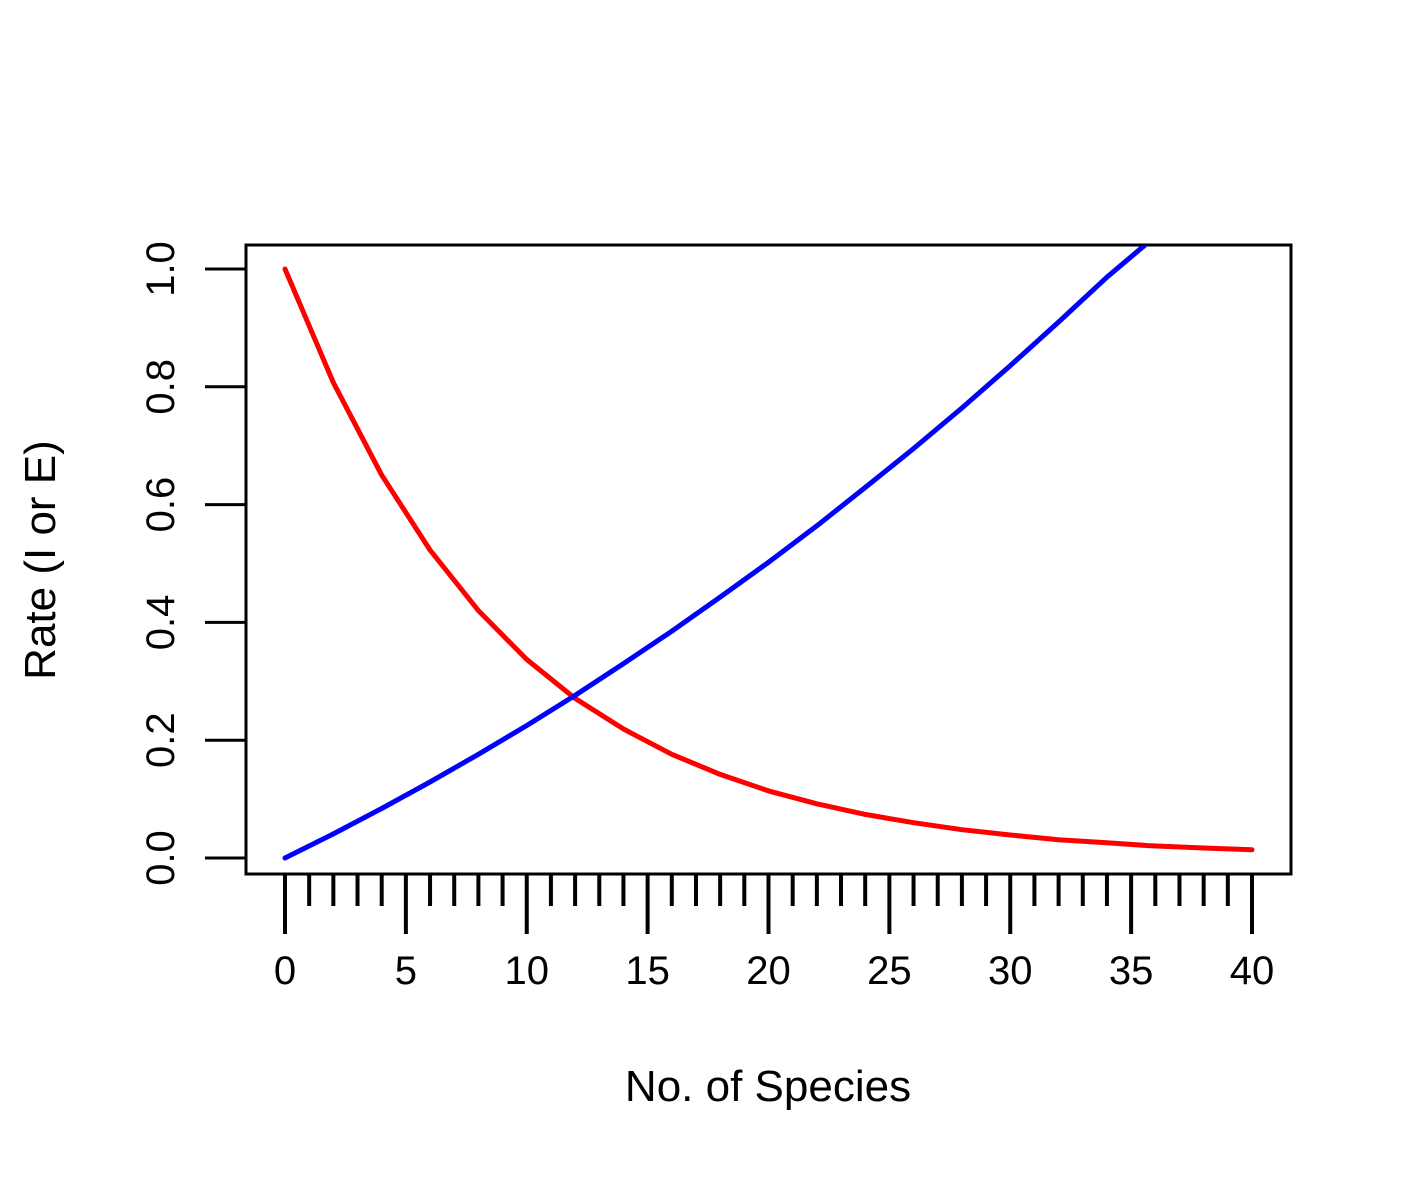  Describe the element at coordinates (647, 971) in the screenshot. I see `x-tick-label: 15` at that location.